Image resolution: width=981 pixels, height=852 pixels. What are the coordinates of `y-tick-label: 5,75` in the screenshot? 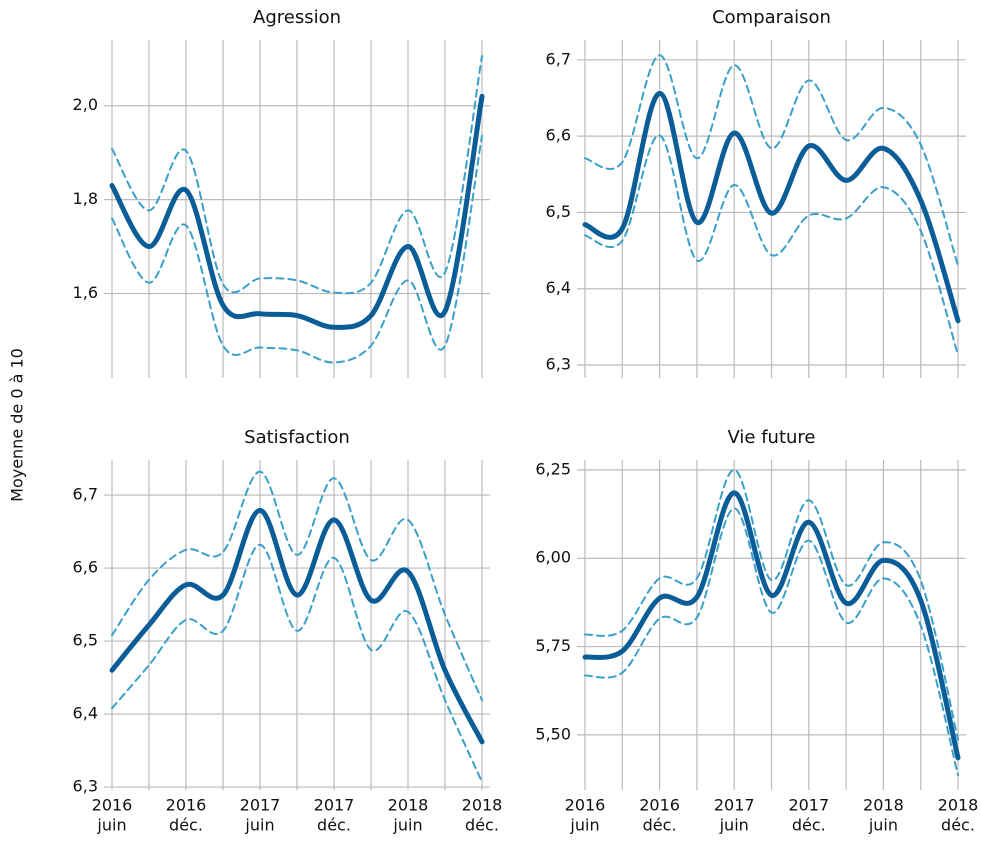 It's located at (553, 645).